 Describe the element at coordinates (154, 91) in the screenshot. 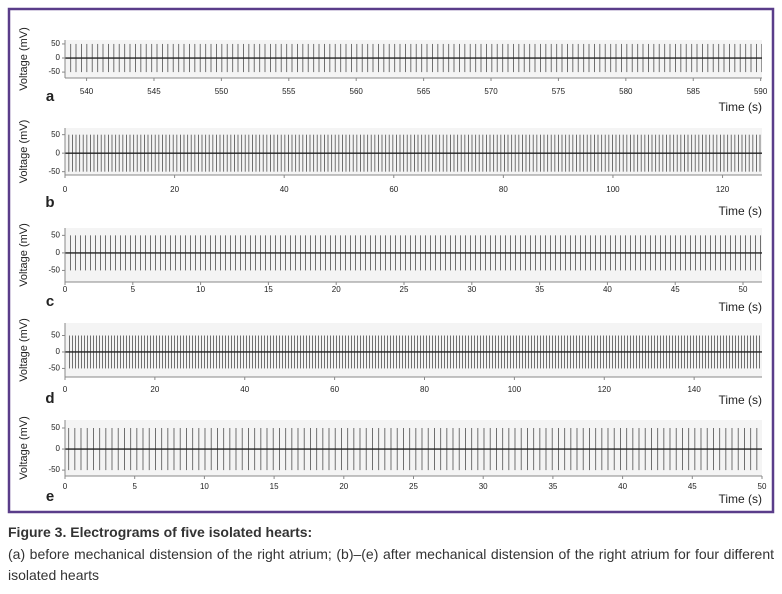

I see `x-tick-label: 545` at that location.